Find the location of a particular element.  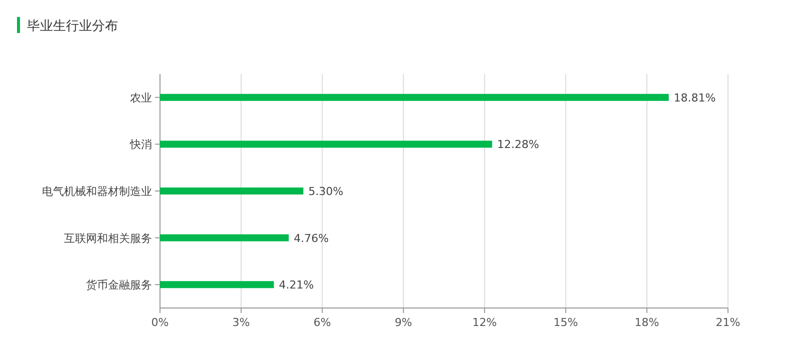

data-label: 4.76% is located at coordinates (311, 238).